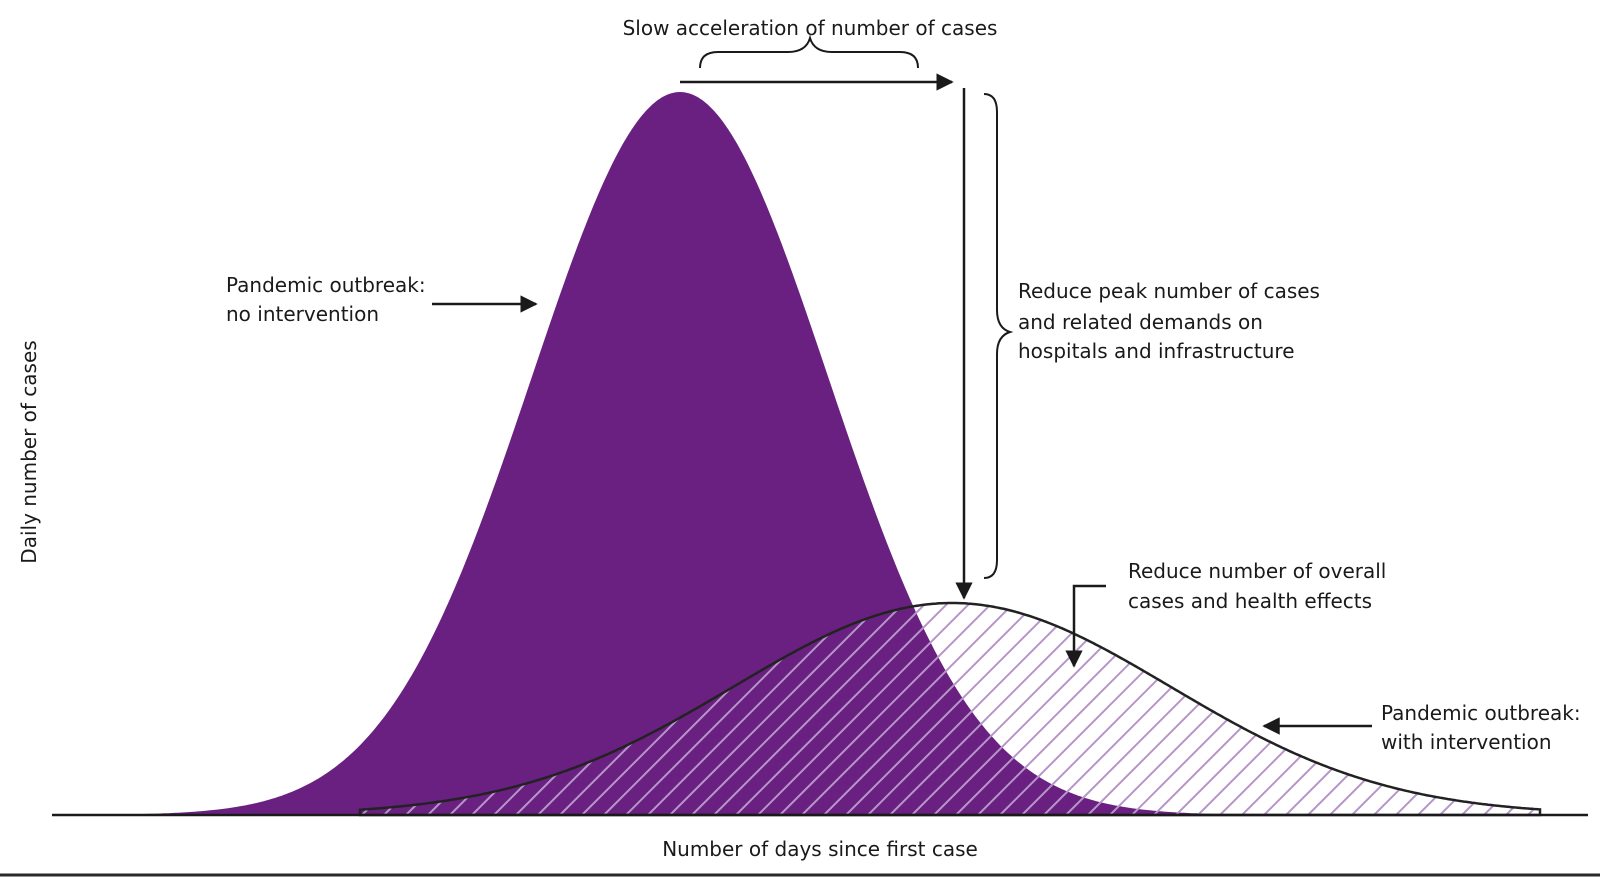 Image resolution: width=1600 pixels, height=878 pixels. Describe the element at coordinates (1140, 322) in the screenshot. I see `reduce-peak-label-line2: and related demands on` at that location.